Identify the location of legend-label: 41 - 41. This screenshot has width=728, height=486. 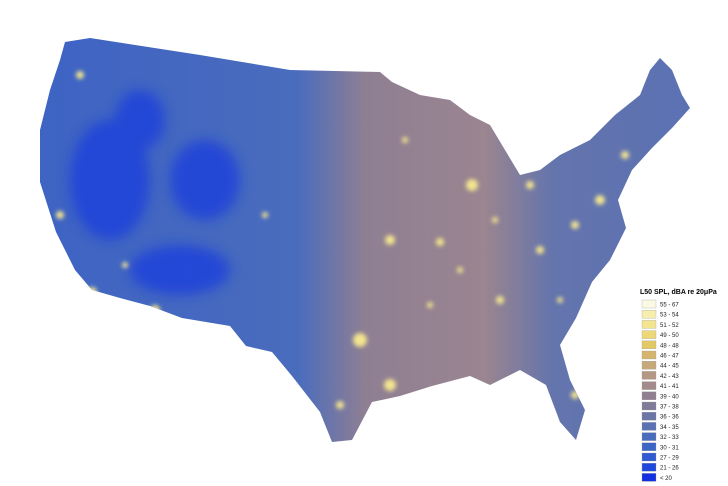
(669, 387).